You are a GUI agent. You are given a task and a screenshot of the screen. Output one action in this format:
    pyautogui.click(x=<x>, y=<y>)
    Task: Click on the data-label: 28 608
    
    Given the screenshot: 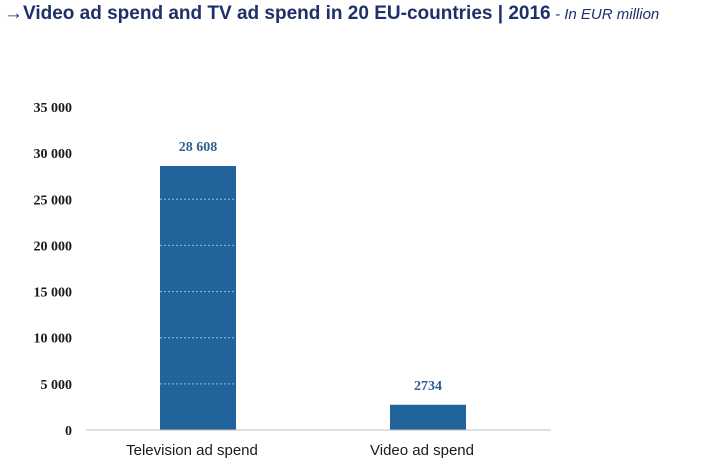 What is the action you would take?
    pyautogui.click(x=198, y=147)
    